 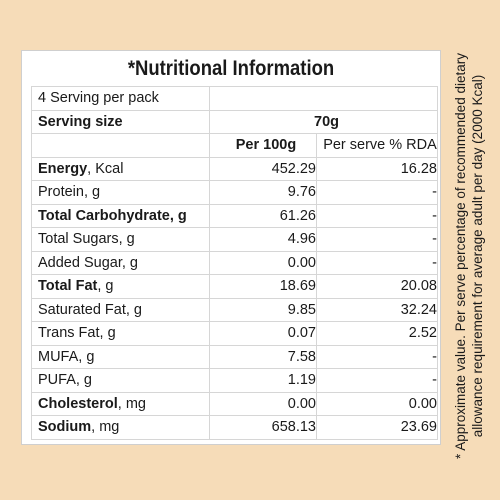 What do you see at coordinates (377, 333) in the screenshot?
I see `nutrient-rda: 2.52` at bounding box center [377, 333].